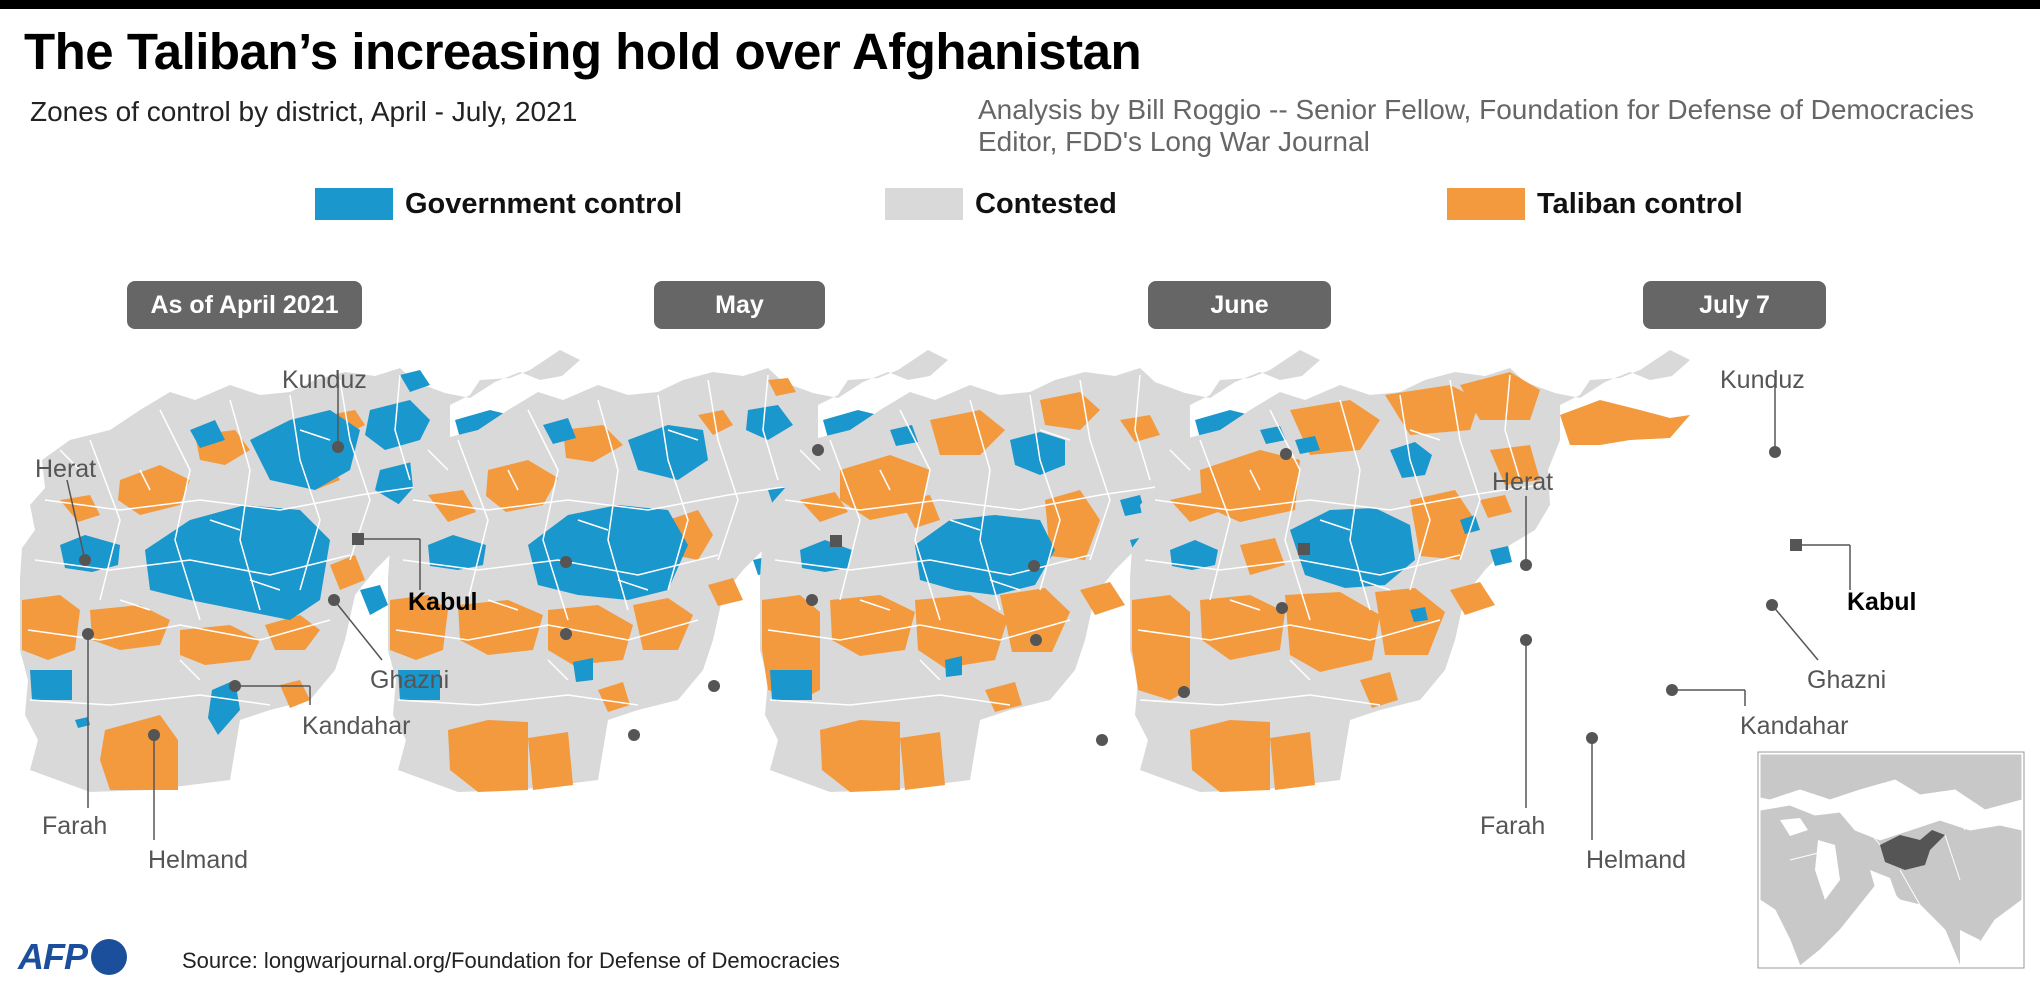  I want to click on markers-april, so click(243, 608).